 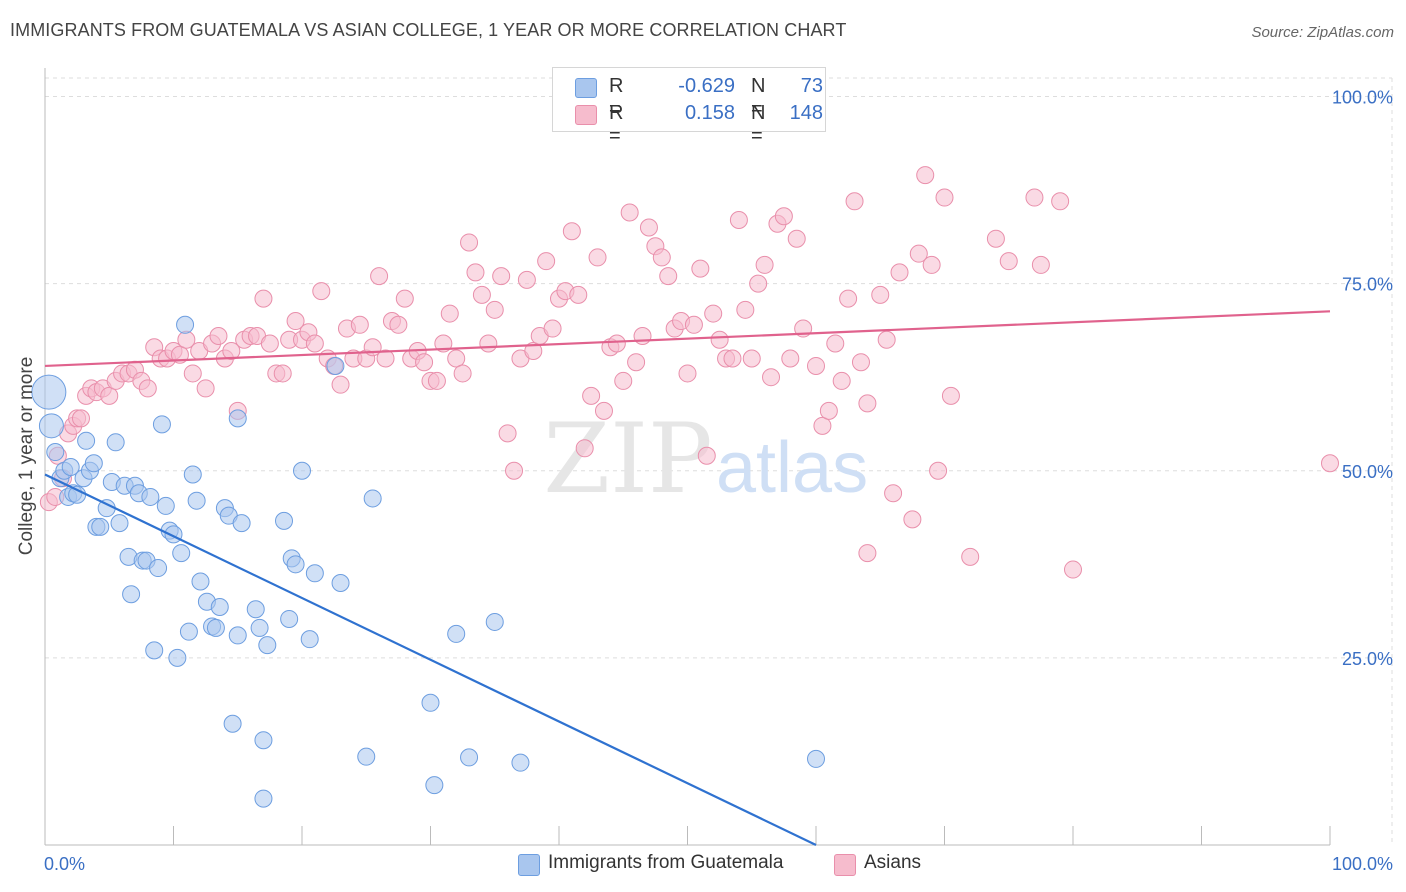 What do you see at coordinates (1322, 32) in the screenshot?
I see `source-label: Source: ZipAtlas.com` at bounding box center [1322, 32].